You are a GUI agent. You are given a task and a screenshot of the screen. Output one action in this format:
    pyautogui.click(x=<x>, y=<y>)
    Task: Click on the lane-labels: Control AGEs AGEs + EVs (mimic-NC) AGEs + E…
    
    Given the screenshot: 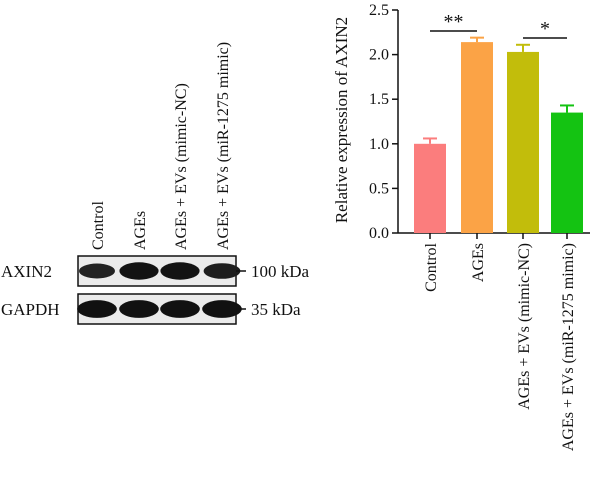 What is the action you would take?
    pyautogui.click(x=161, y=146)
    